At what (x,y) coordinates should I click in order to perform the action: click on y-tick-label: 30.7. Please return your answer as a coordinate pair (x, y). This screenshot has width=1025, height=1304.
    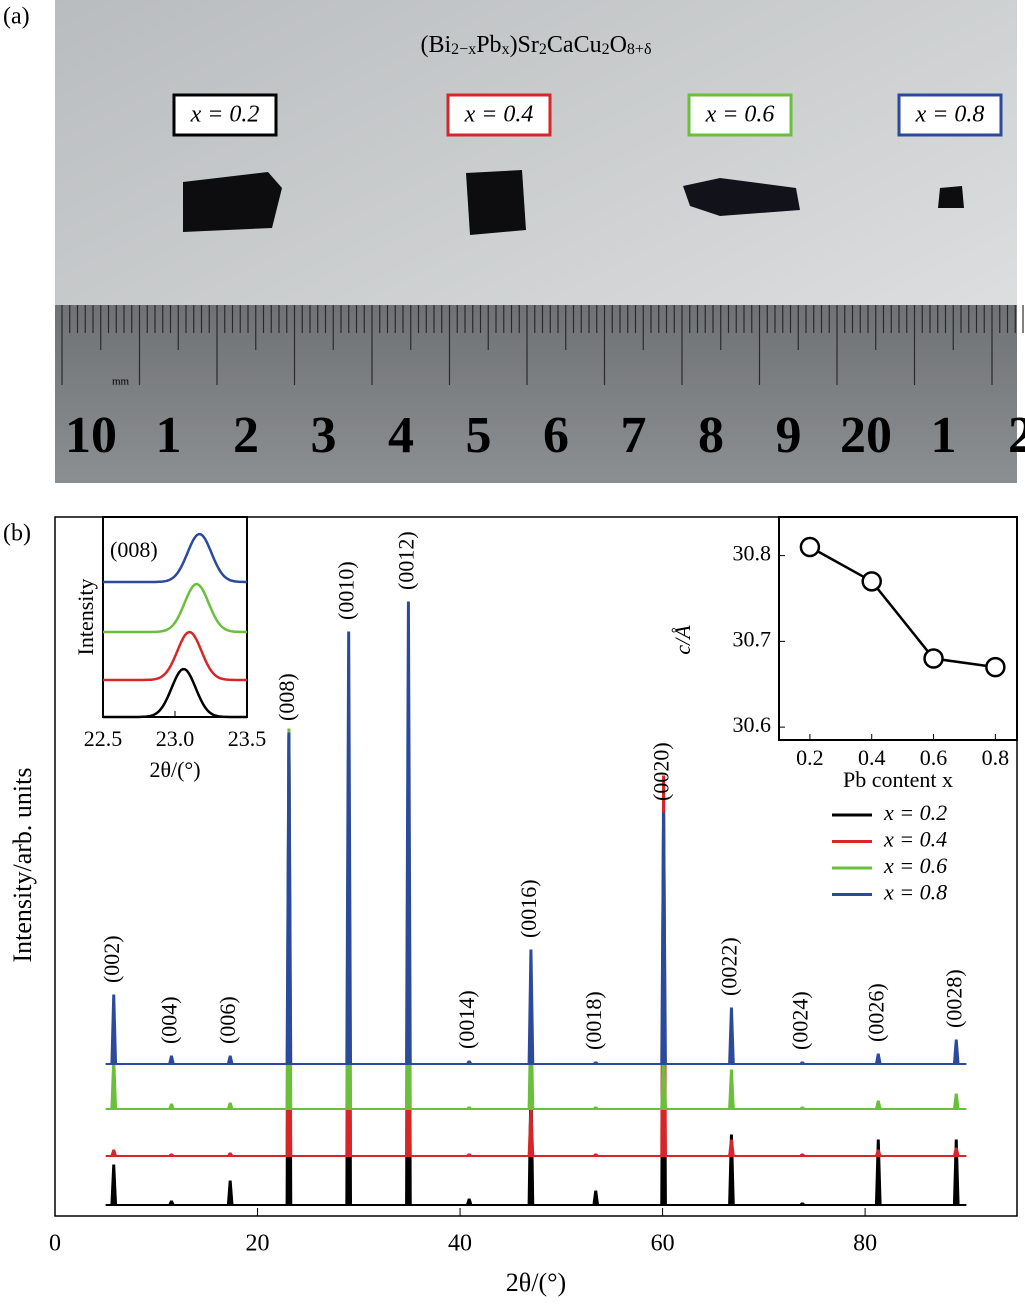
    Looking at the image, I should click on (752, 638).